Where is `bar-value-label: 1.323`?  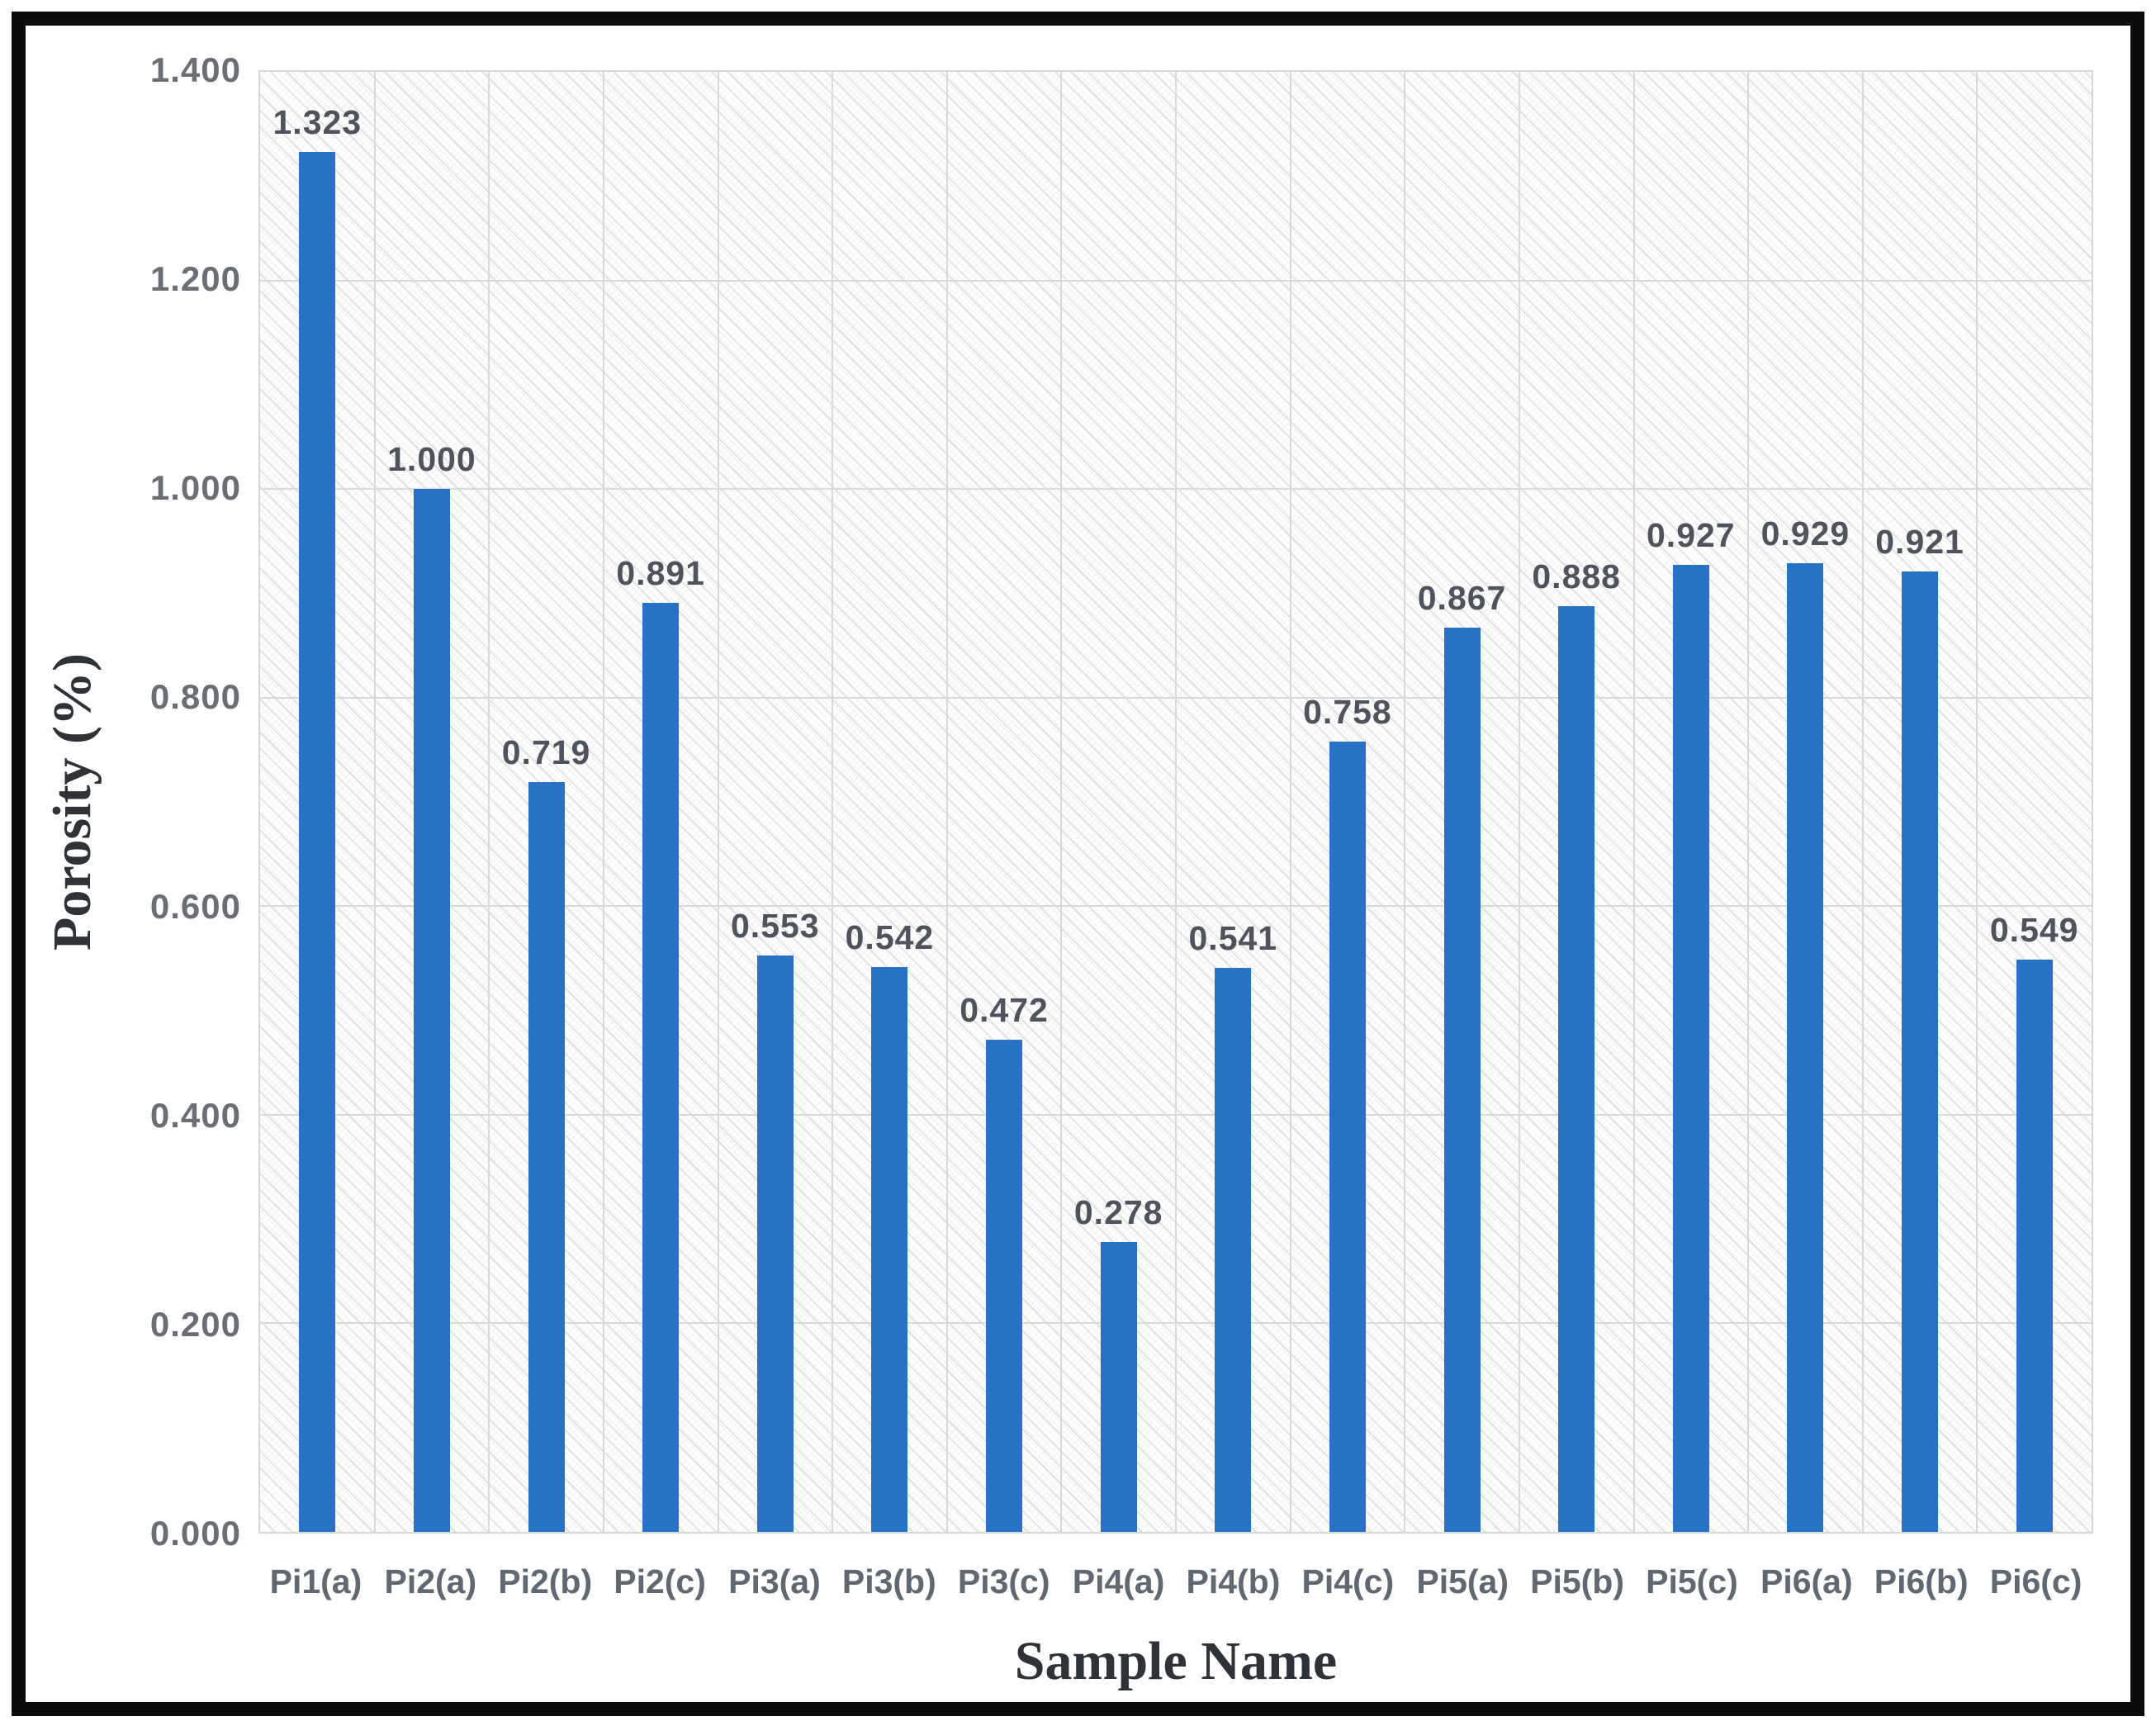 bar-value-label: 1.323 is located at coordinates (317, 123).